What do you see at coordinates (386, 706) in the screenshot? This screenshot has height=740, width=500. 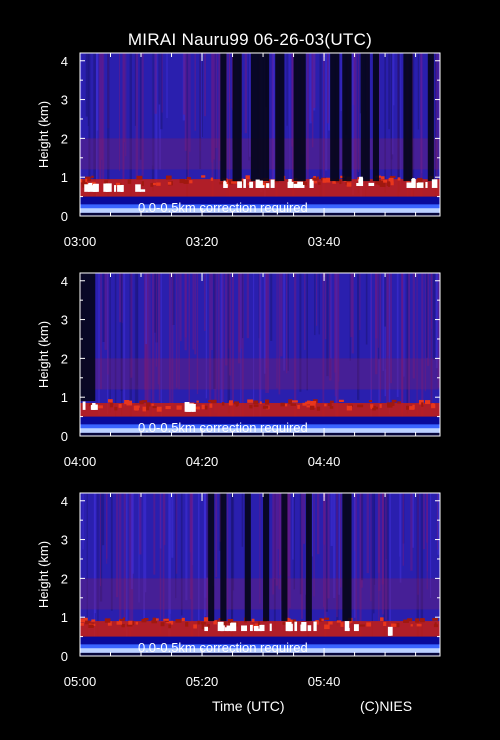 I see `credit-label: (C)NIES` at bounding box center [386, 706].